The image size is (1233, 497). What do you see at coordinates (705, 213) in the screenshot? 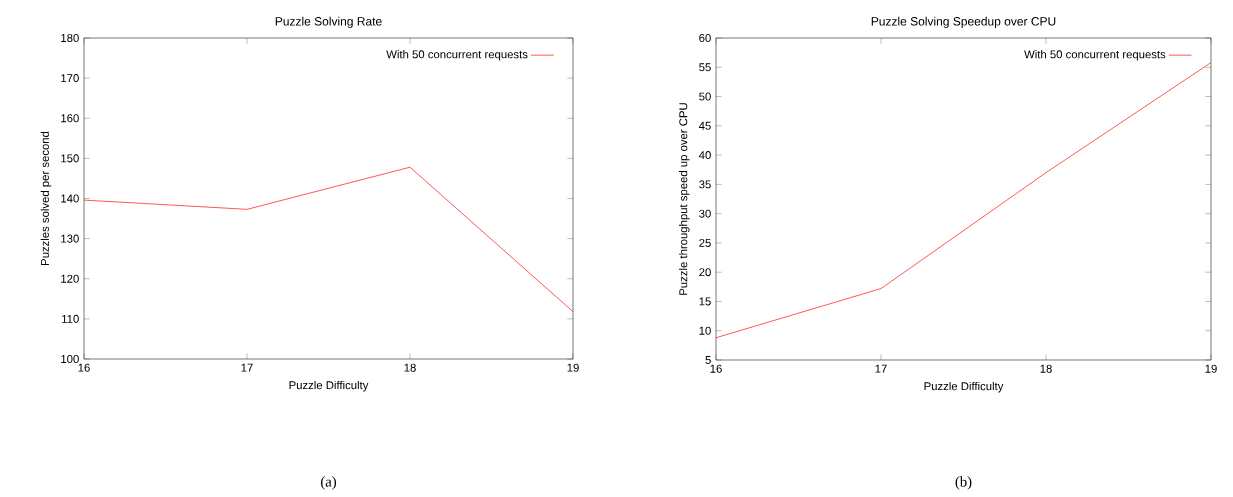
I see `y-tick-label: 30` at bounding box center [705, 213].